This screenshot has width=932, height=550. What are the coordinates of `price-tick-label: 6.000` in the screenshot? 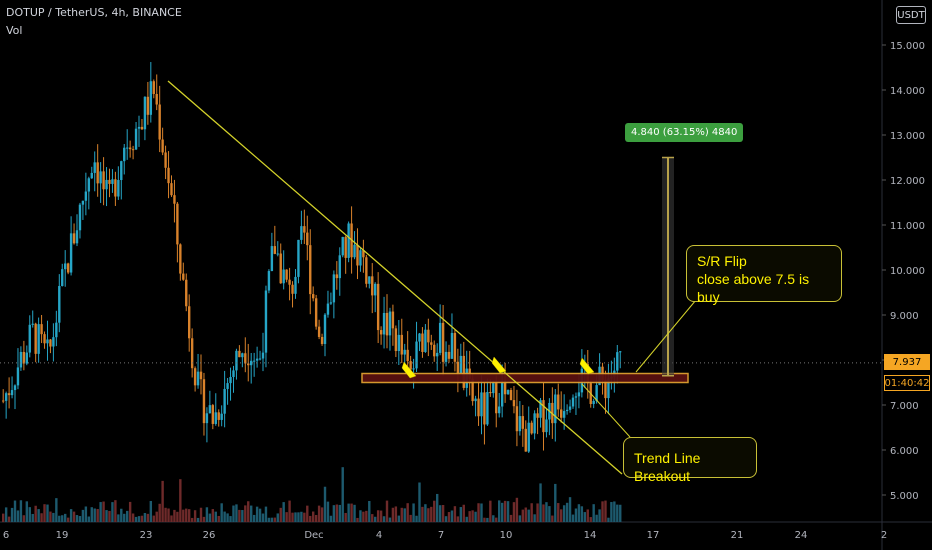 It's located at (904, 451).